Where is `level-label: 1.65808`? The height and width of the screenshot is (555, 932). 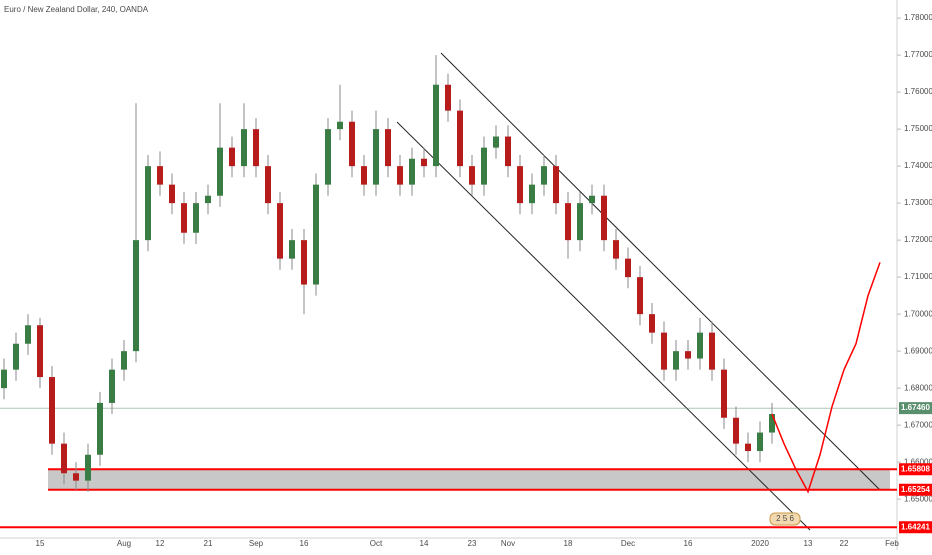
level-label: 1.65808 is located at coordinates (915, 468).